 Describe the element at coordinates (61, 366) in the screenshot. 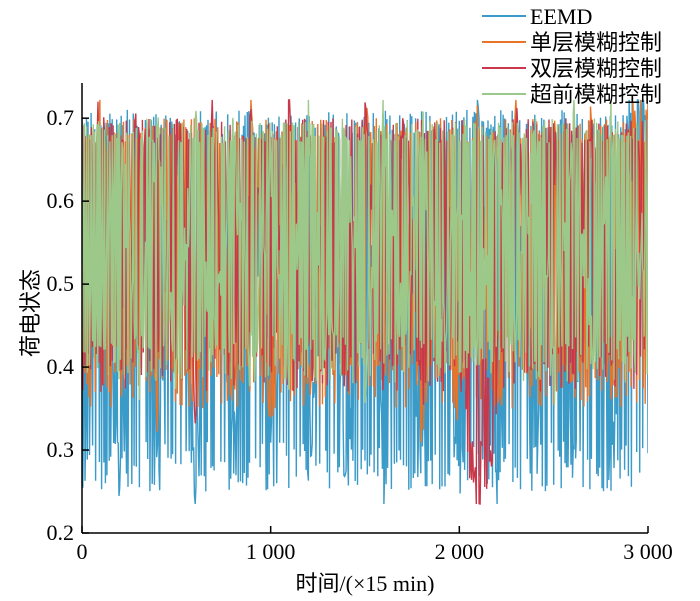

I see `y-tick-label: 0.4` at that location.